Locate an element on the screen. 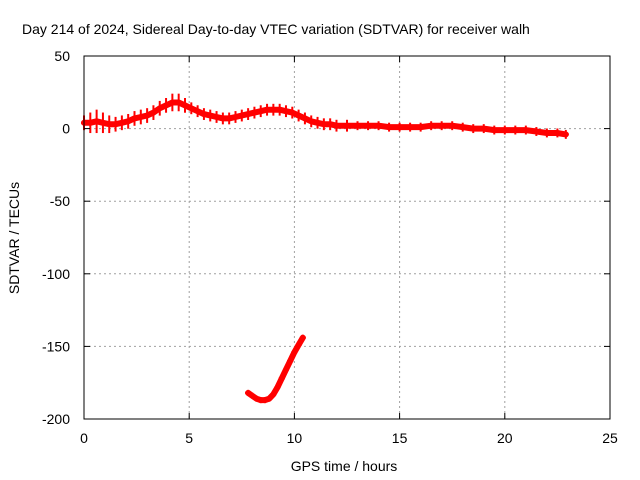 This screenshot has height=480, width=640. y-axis-label: SDTVAR / TECUs is located at coordinates (14, 238).